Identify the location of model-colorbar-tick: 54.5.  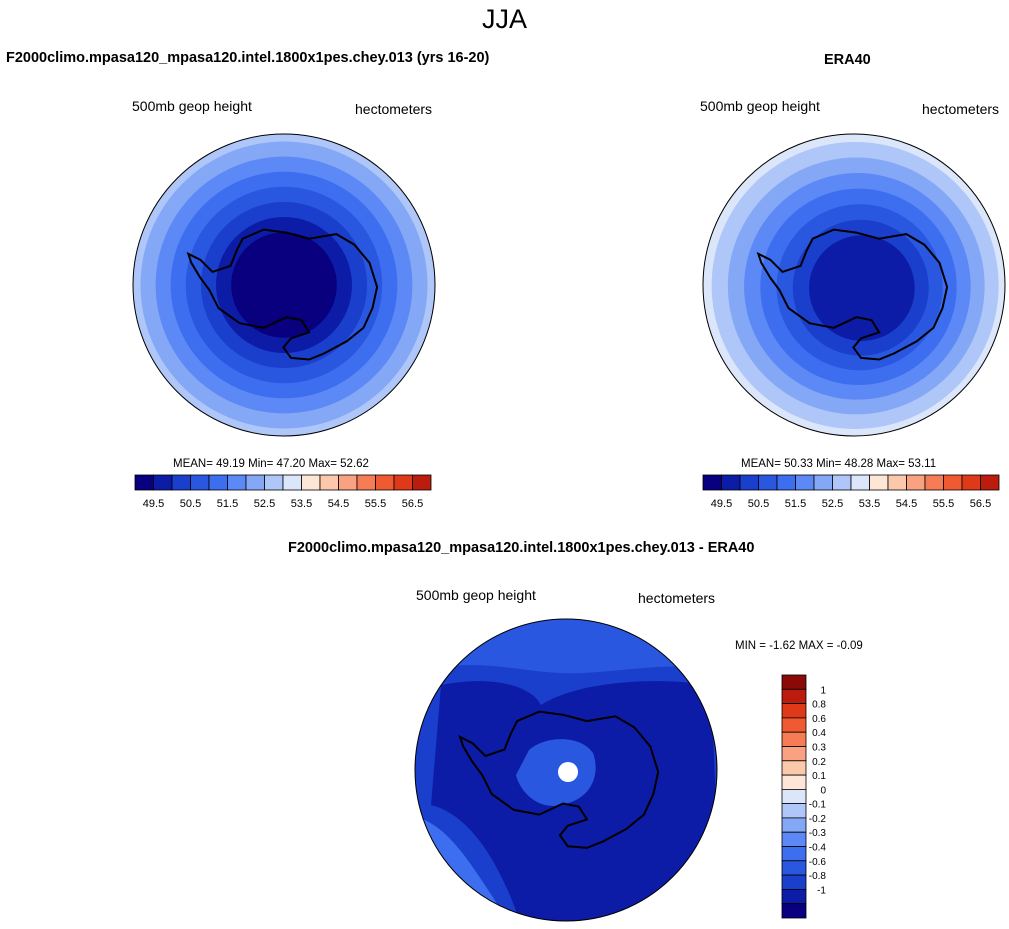
(338, 504).